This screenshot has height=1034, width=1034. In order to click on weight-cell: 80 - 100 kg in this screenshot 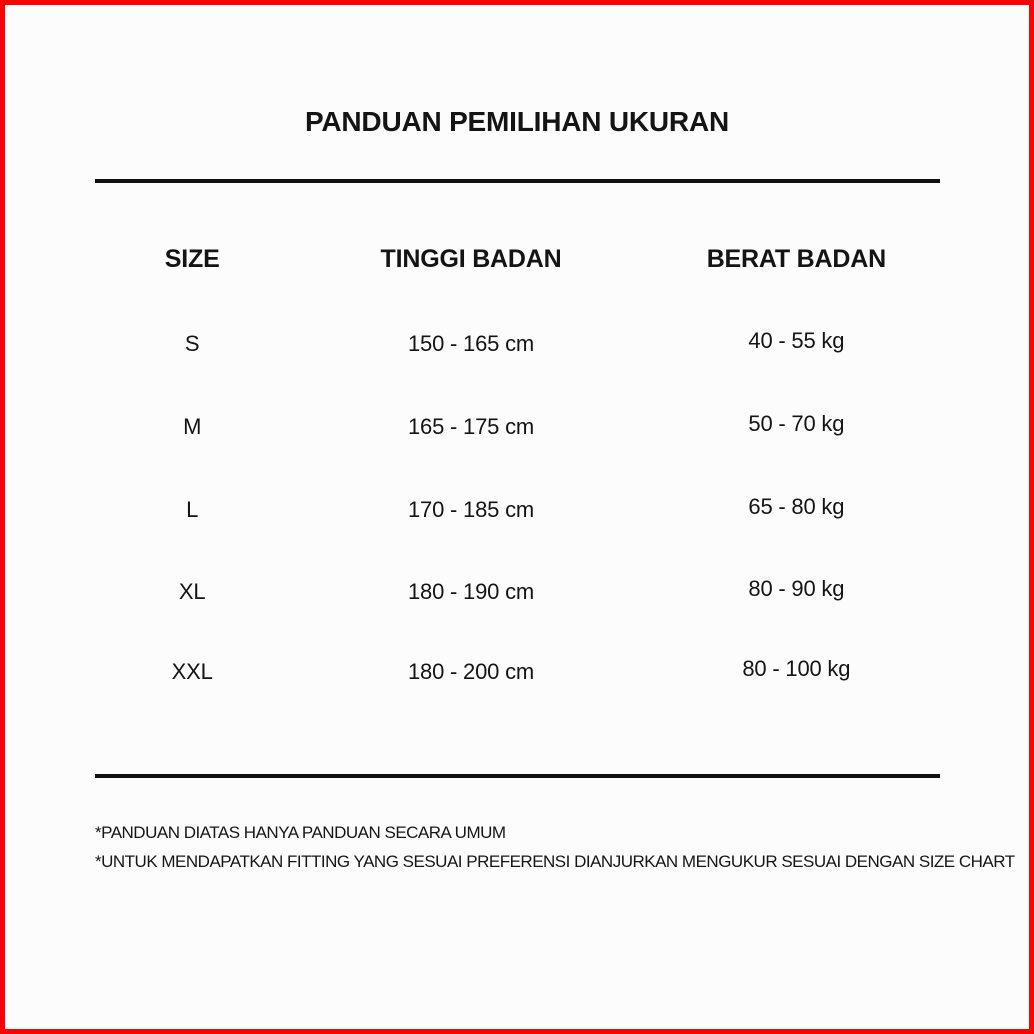, I will do `click(796, 668)`.